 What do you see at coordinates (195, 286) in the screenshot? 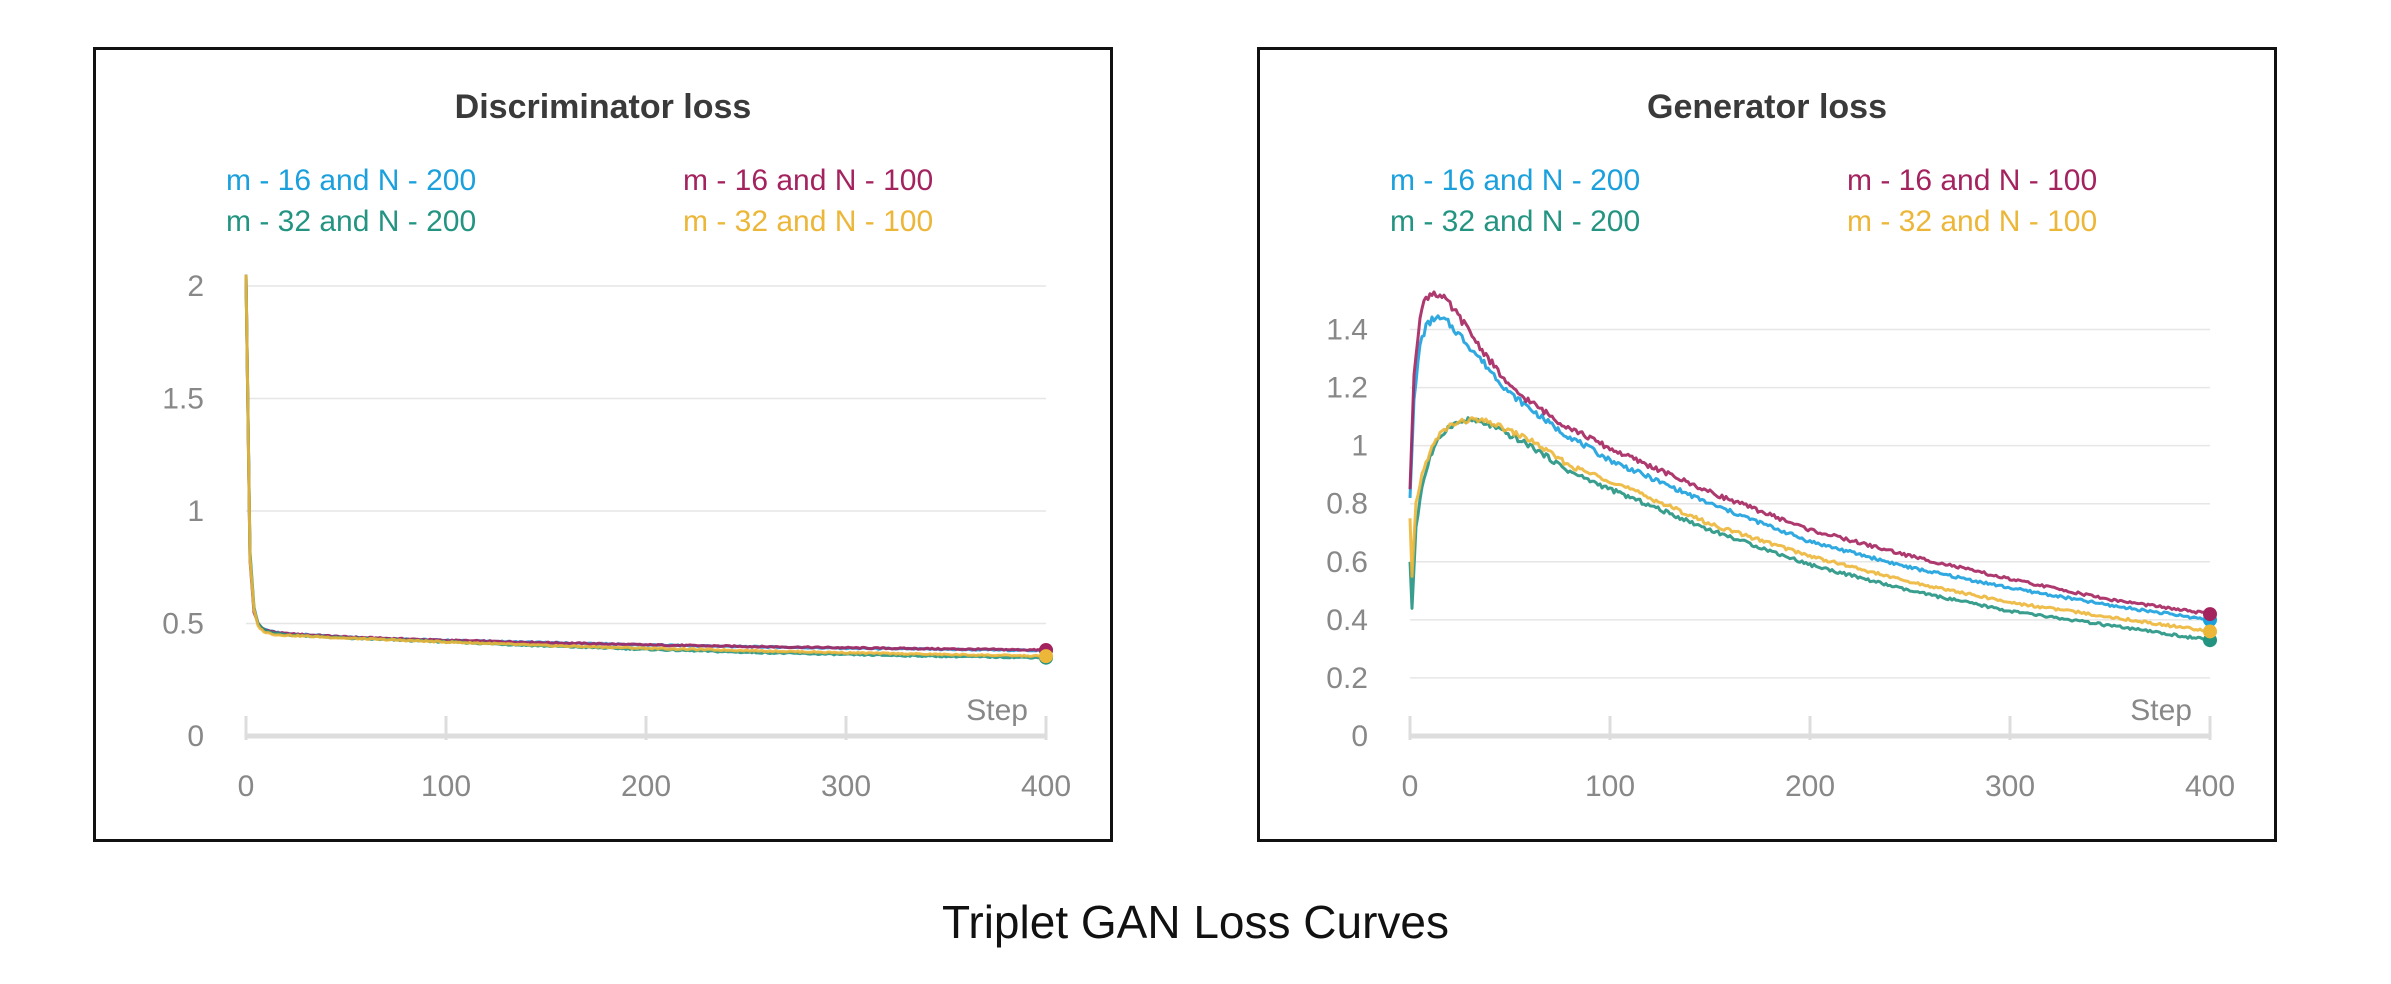
I see `y-tick-label: 2` at bounding box center [195, 286].